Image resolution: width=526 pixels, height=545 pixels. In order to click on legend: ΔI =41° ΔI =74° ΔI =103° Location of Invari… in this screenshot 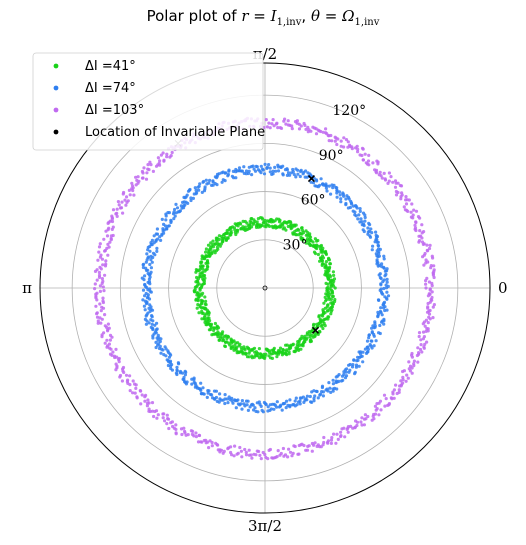, I will do `click(148, 101)`.